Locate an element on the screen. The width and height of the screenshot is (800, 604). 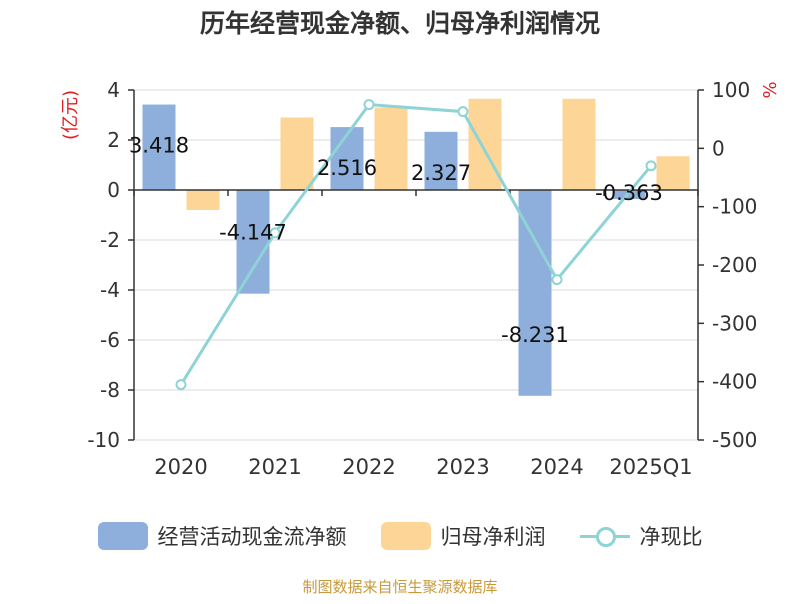
y-left-tick-label: -4 is located at coordinates (110, 290).